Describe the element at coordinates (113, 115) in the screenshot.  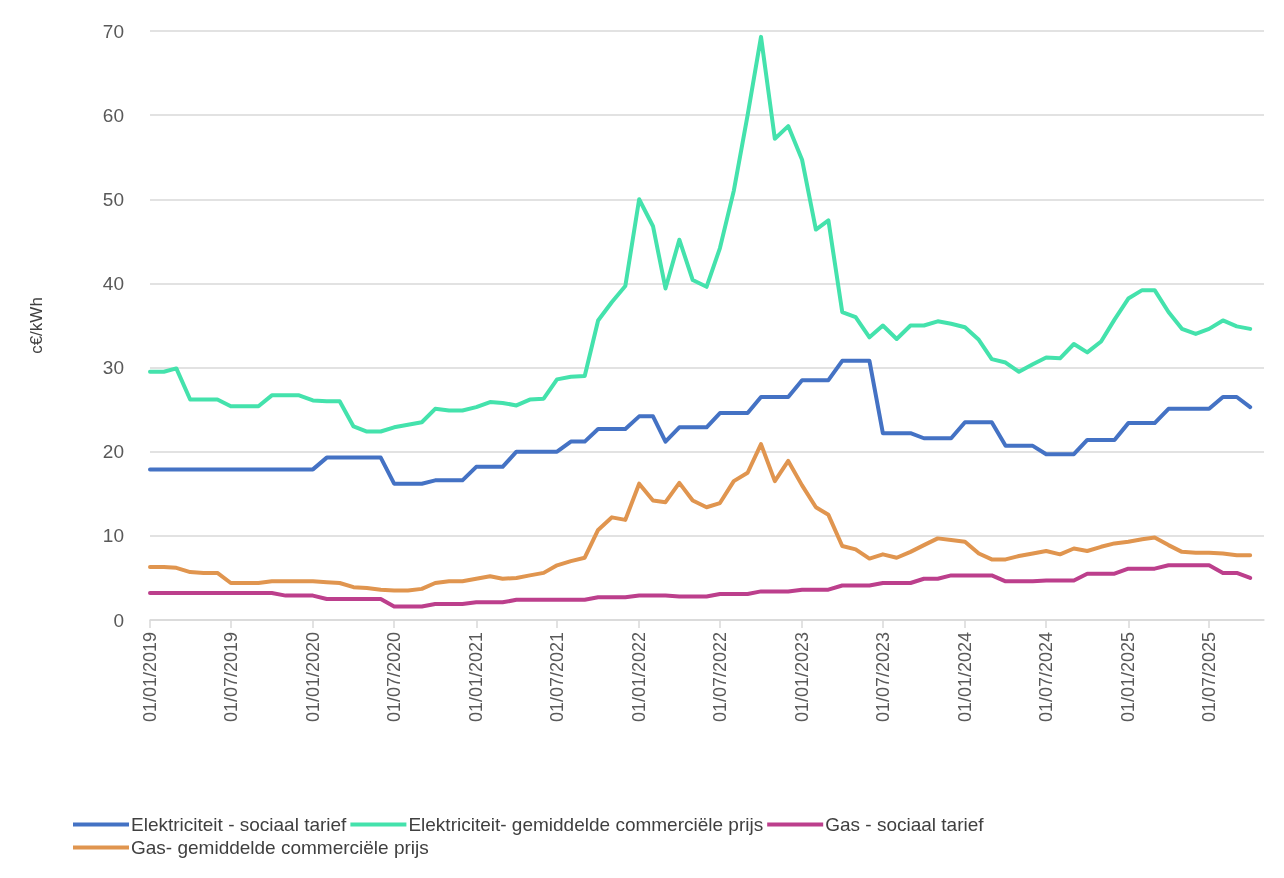
I see `y-tick-label: 60` at that location.